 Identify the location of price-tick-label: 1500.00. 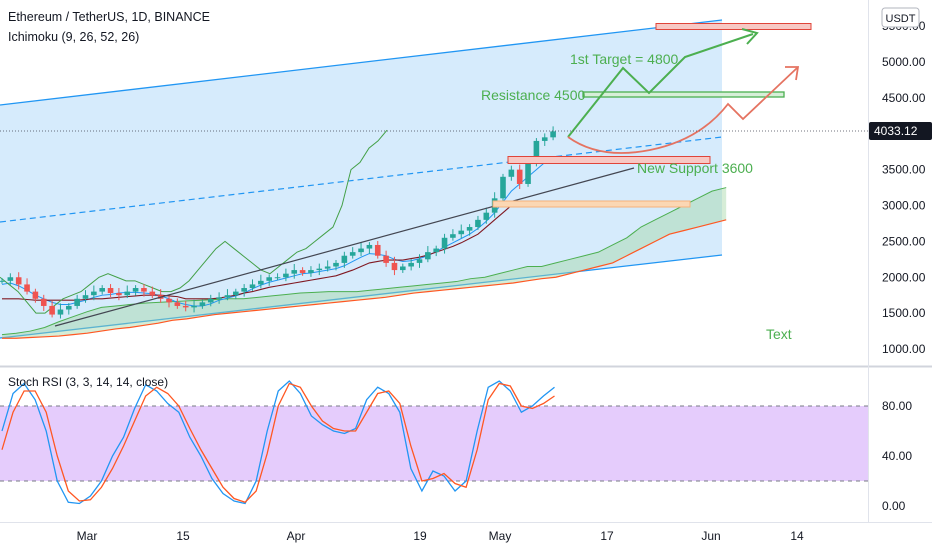
(904, 313).